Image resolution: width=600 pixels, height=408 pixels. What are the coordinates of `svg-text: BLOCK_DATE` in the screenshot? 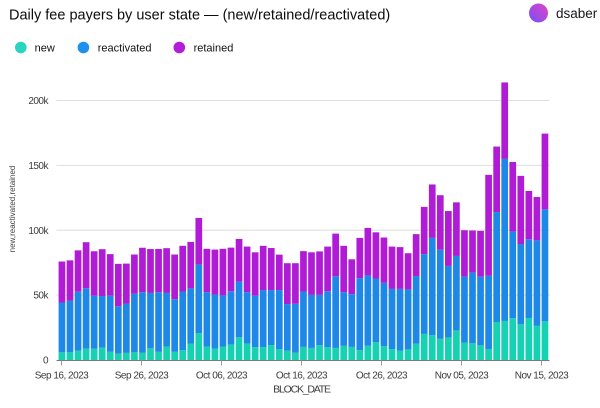 It's located at (302, 390).